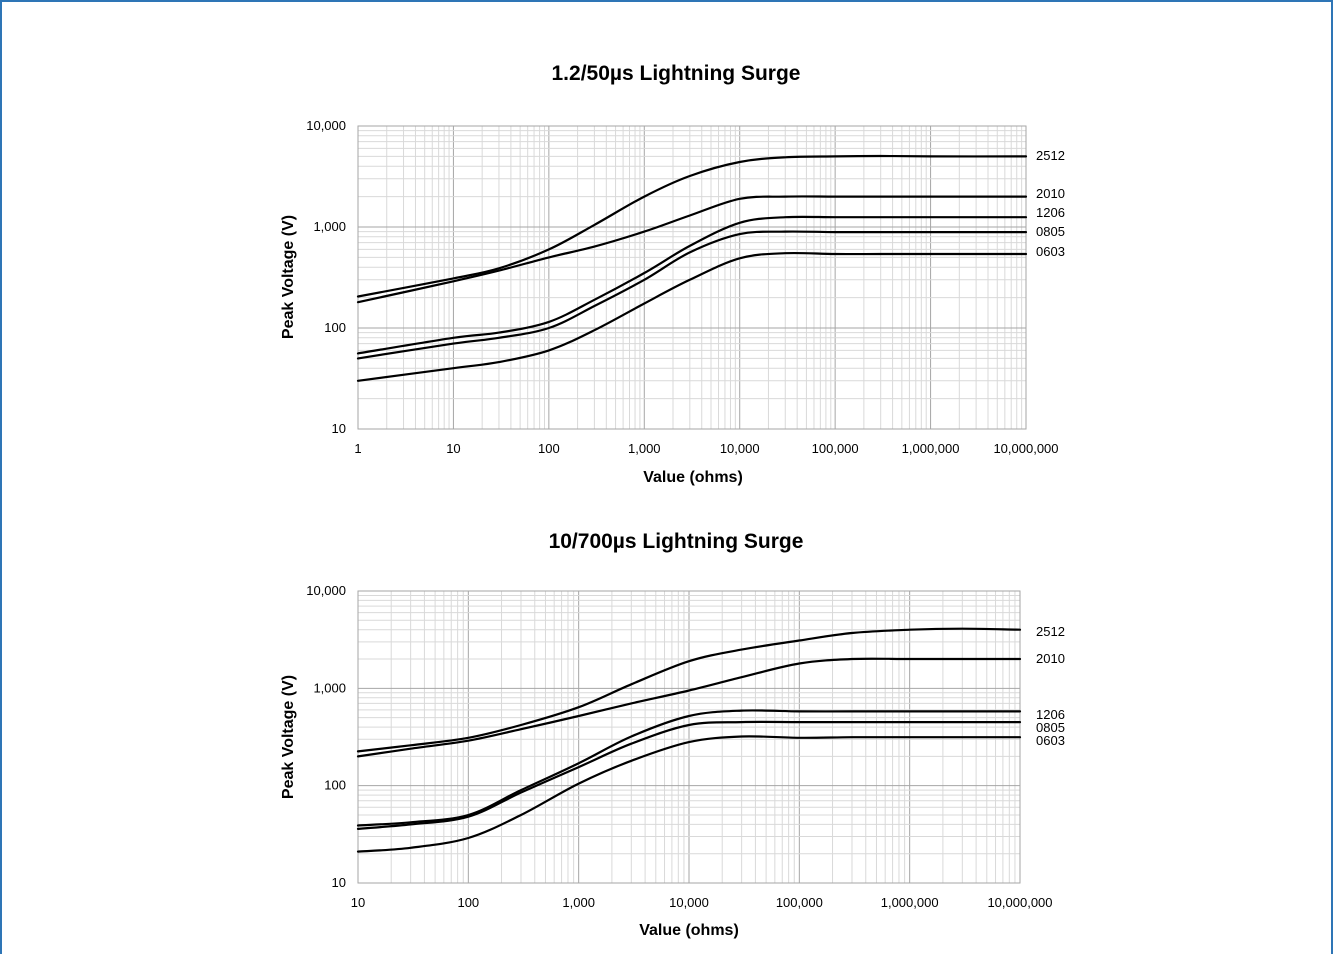 The width and height of the screenshot is (1333, 954). What do you see at coordinates (357, 448) in the screenshot?
I see `x-tick-label: 1` at bounding box center [357, 448].